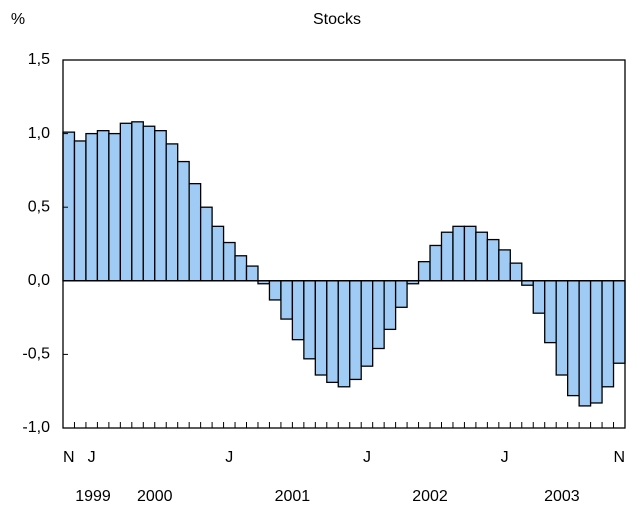  I want to click on x-group-label: 2001, so click(293, 496).